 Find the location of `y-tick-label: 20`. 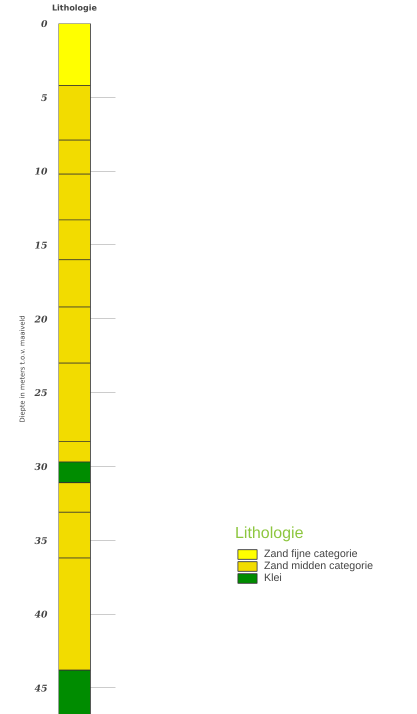

y-tick-label: 20 is located at coordinates (41, 320).